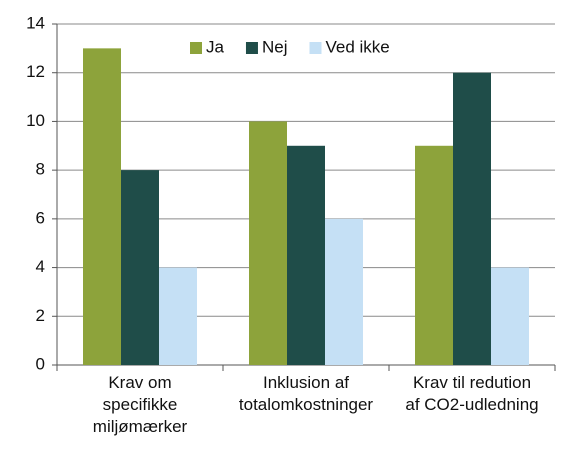 The image size is (572, 459). I want to click on y-tick-label: 14, so click(35, 22).